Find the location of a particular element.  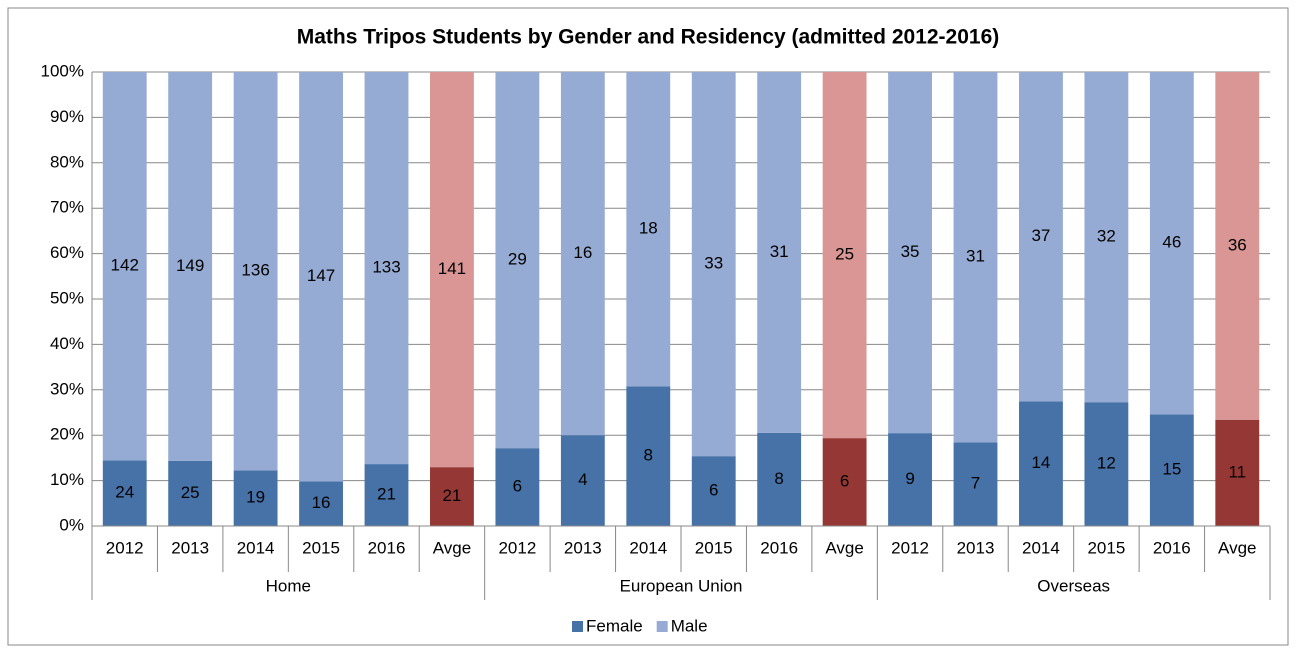

data-label: 7 is located at coordinates (975, 483).